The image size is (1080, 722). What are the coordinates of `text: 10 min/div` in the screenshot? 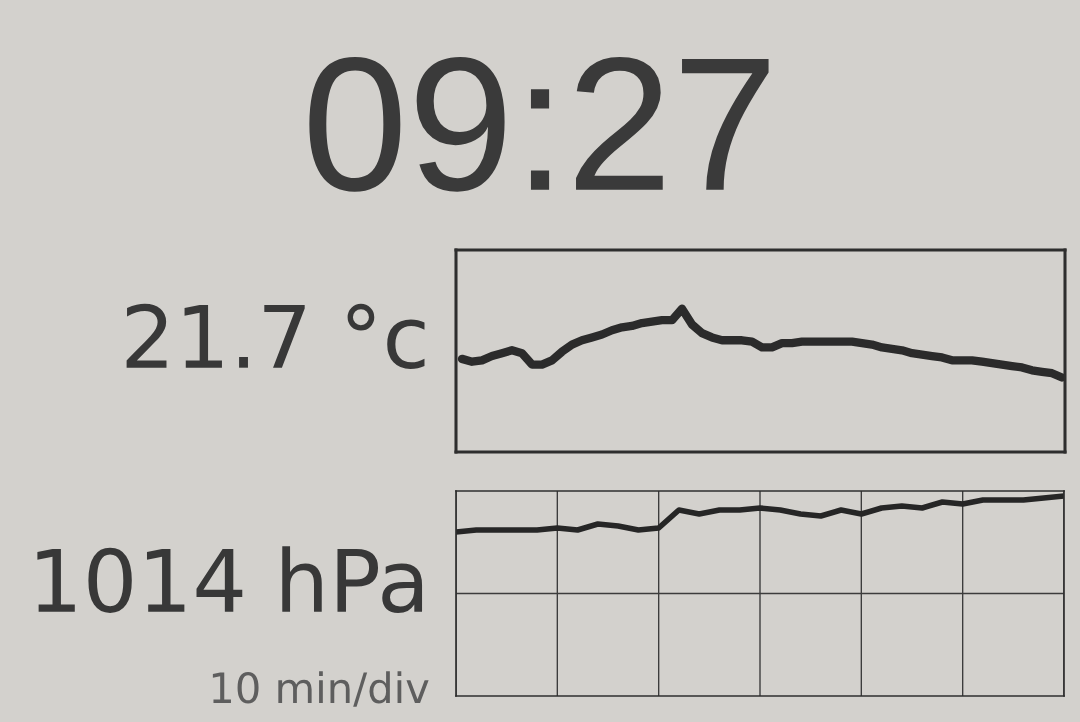 It's located at (320, 689).